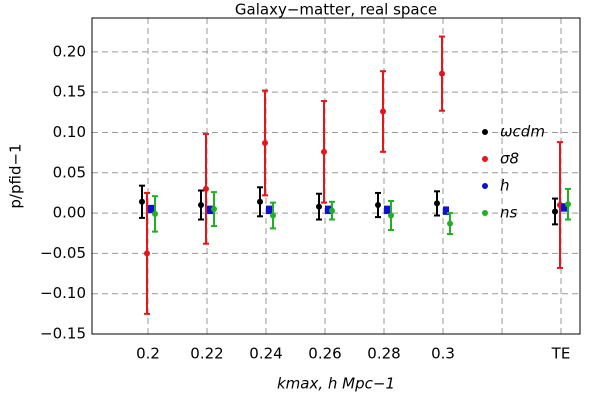 This screenshot has height=406, width=593. What do you see at coordinates (561, 354) in the screenshot?
I see `x-tick-label: TE` at bounding box center [561, 354].